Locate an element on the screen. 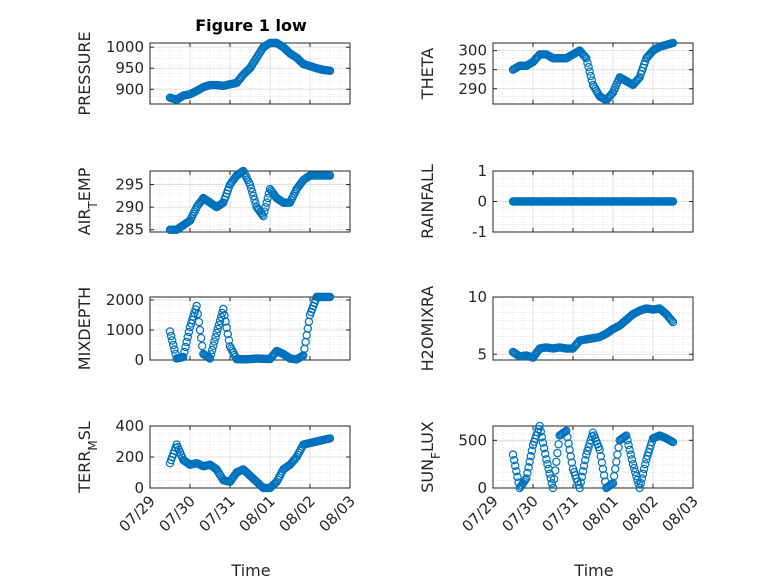 The image size is (778, 583). y-axis-label: AIRTEMP is located at coordinates (87, 201).